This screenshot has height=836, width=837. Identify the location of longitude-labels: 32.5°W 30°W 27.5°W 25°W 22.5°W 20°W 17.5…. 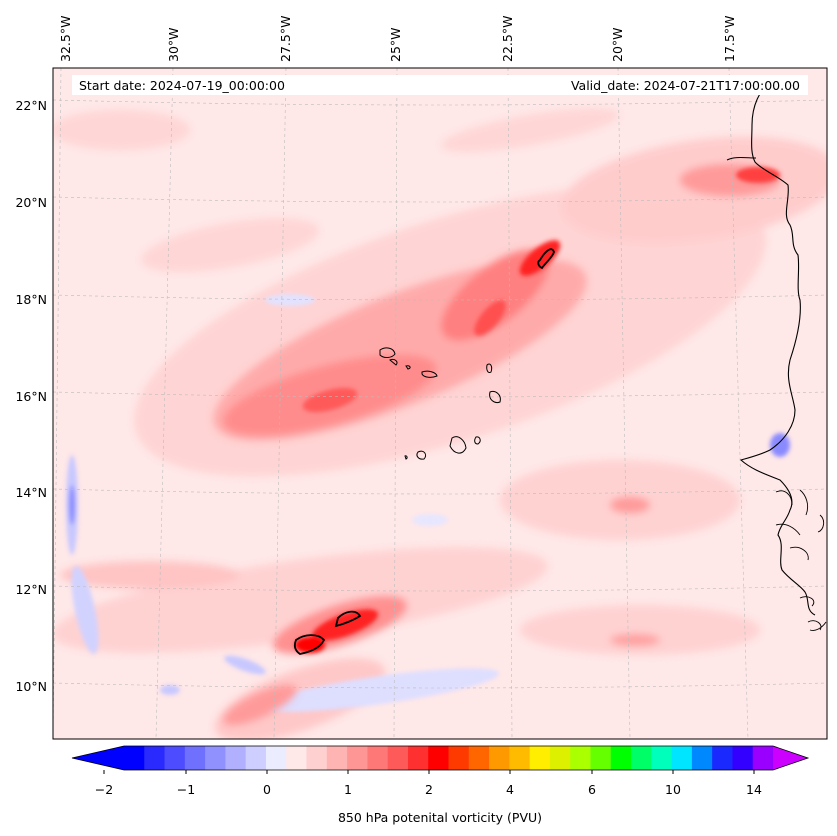
(397, 39).